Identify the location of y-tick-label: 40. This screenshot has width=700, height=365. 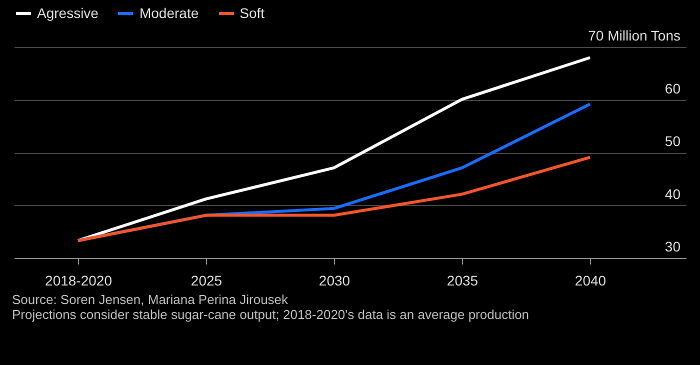
(672, 194).